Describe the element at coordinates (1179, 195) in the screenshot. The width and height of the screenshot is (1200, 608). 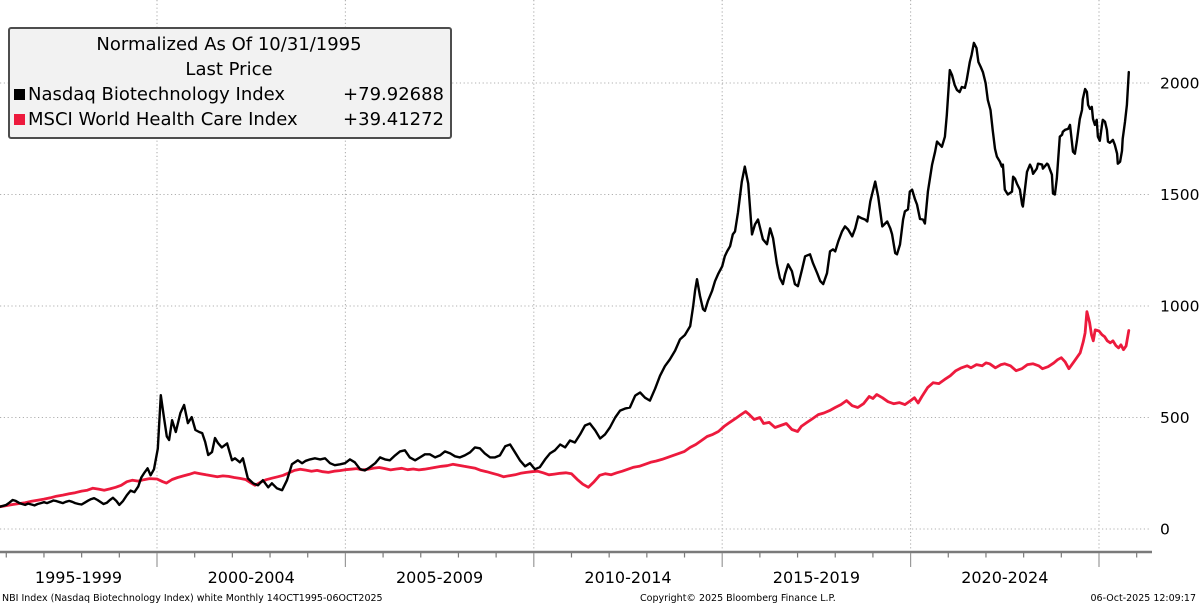
I see `y-tick-label-1500: 1500` at that location.